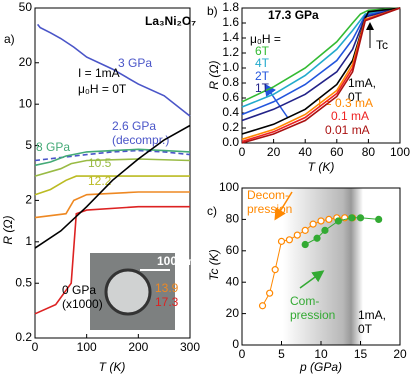 The image size is (415, 379). Describe the element at coordinates (99, 73) in the screenshot. I see `annotation: I = 1mA` at that location.